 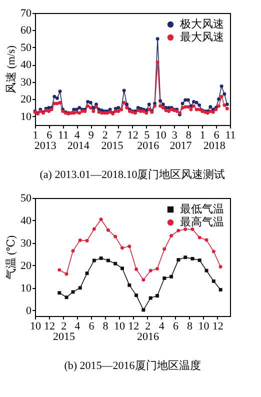 I want to click on x-tick-label: 3, so click(x=175, y=136).